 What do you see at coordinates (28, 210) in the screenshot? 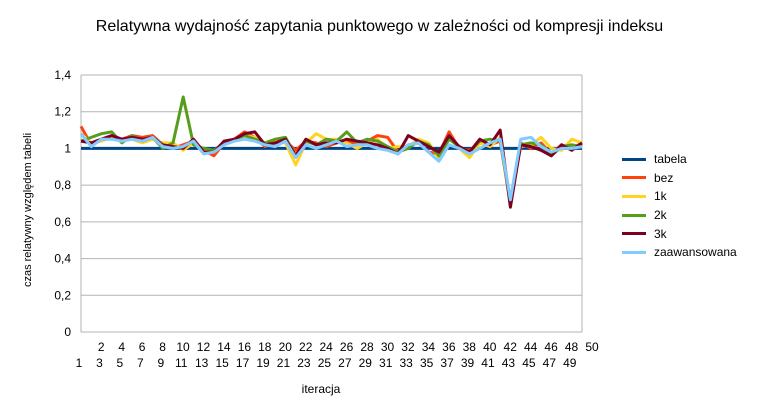
I see `y-axis-label: czas relatywny względem tabeli` at bounding box center [28, 210].